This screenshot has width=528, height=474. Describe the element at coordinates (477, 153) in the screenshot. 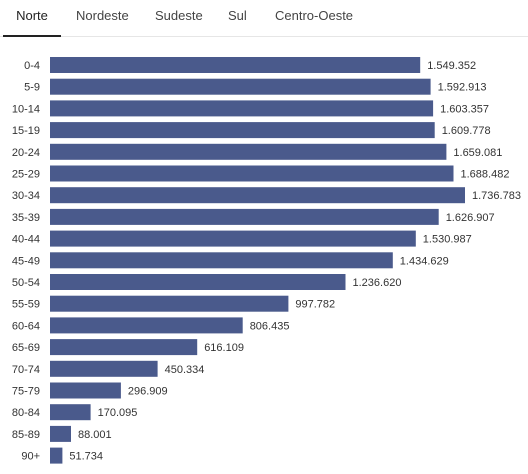

I see `value-label: 1.659.081` at that location.